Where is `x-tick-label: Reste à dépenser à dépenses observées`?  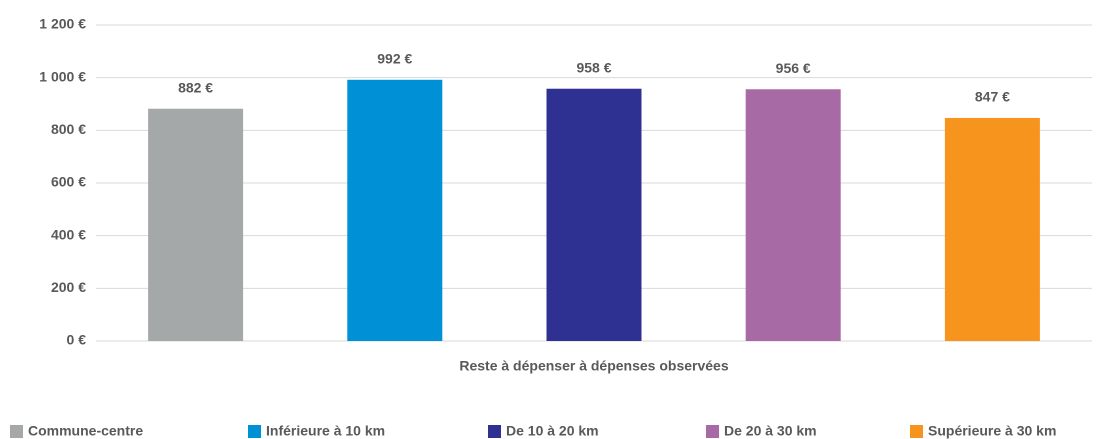
x-tick-label: Reste à dépenser à dépenses observées is located at coordinates (593, 366).